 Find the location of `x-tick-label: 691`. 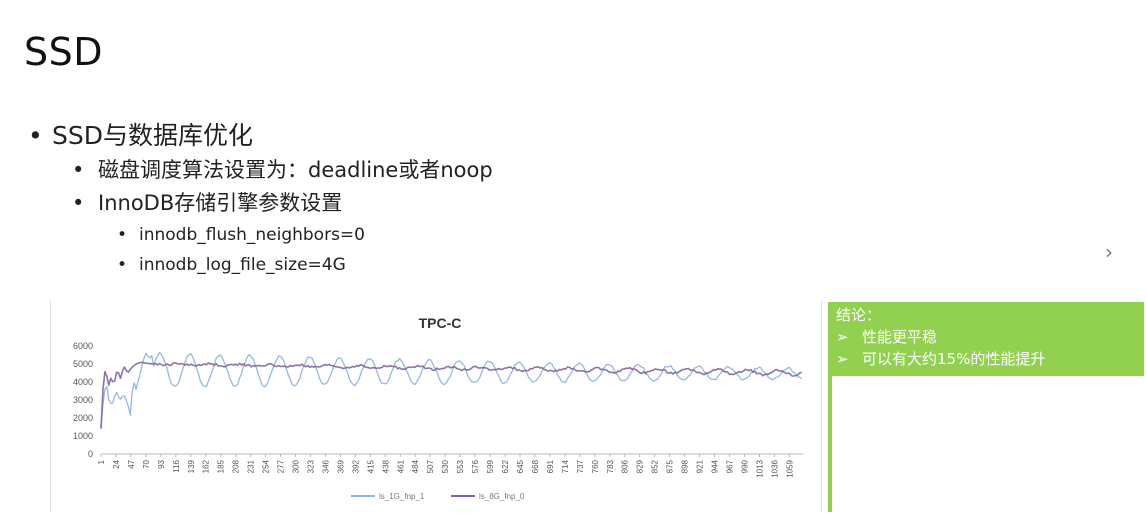

x-tick-label: 691 is located at coordinates (550, 466).